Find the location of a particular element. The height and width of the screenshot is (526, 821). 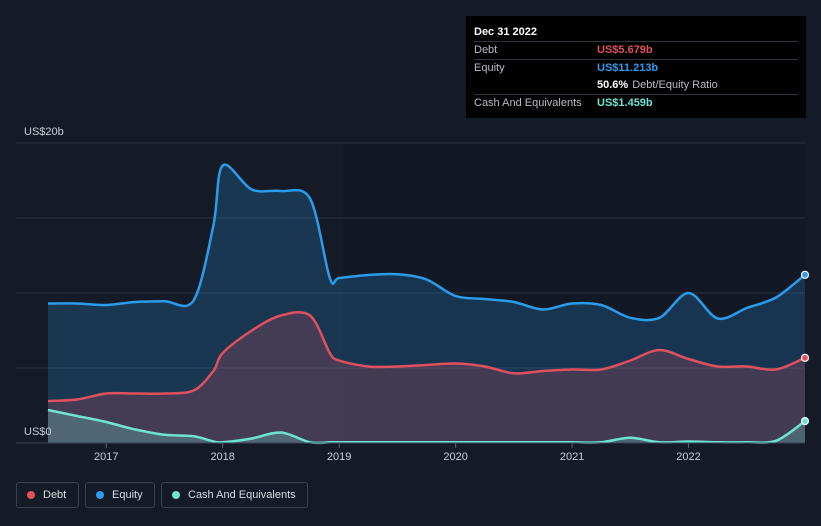

x-tick-label: 2019 is located at coordinates (339, 457).